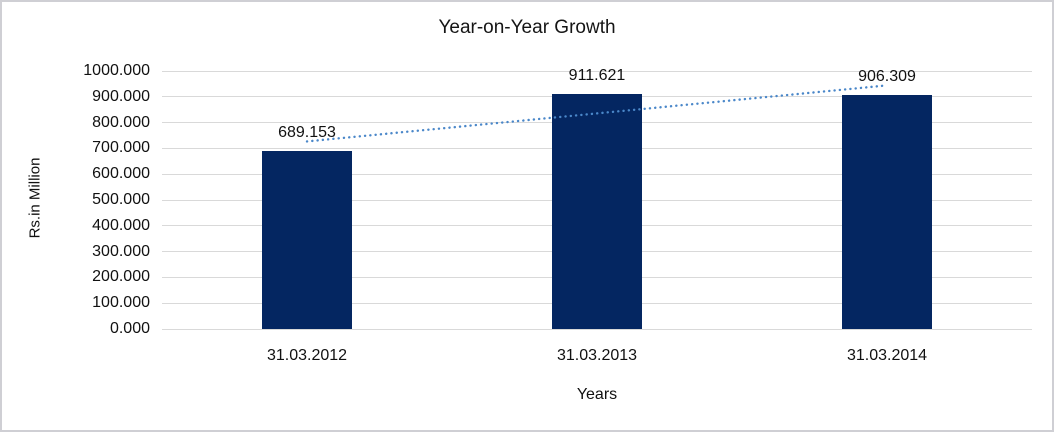 Image resolution: width=1054 pixels, height=432 pixels. I want to click on x-tick-label: 31.03.2013, so click(597, 355).